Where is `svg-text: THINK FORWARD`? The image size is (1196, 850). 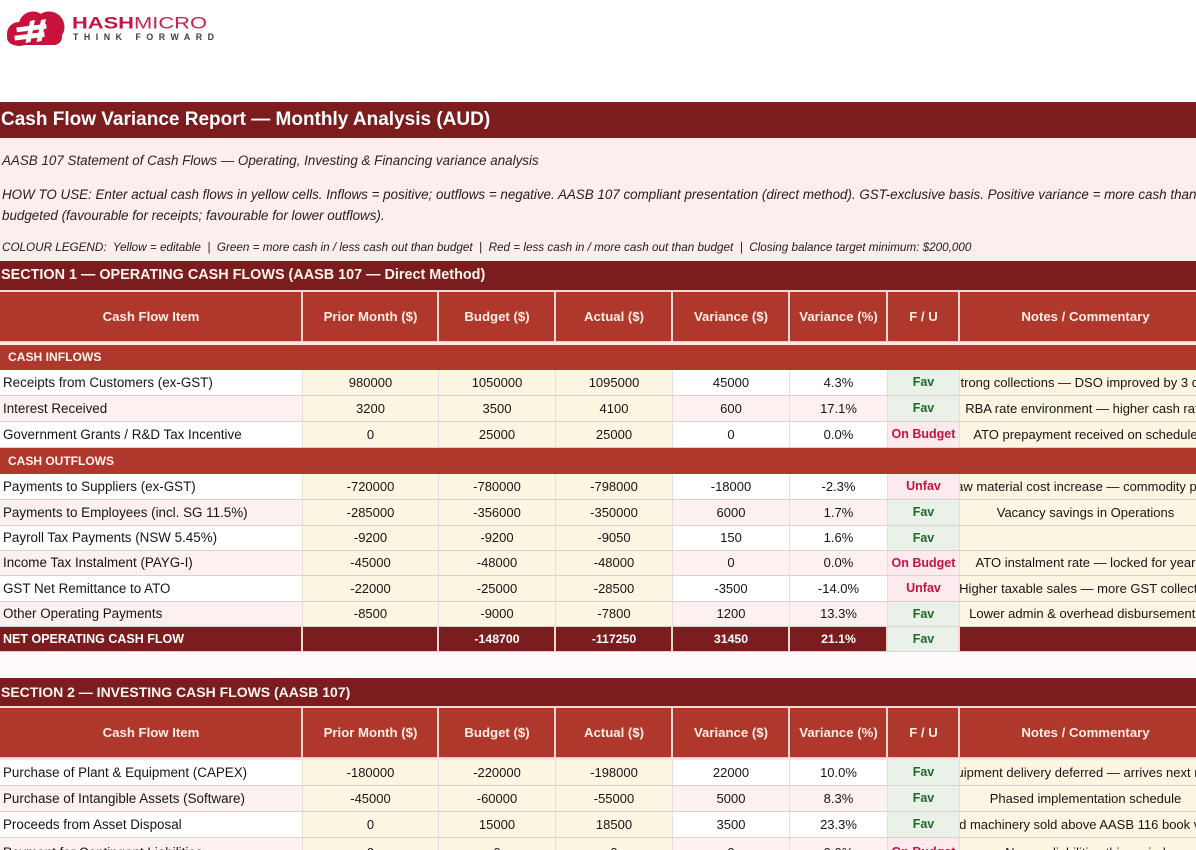 svg-text: THINK FORWARD is located at coordinates (143, 37).